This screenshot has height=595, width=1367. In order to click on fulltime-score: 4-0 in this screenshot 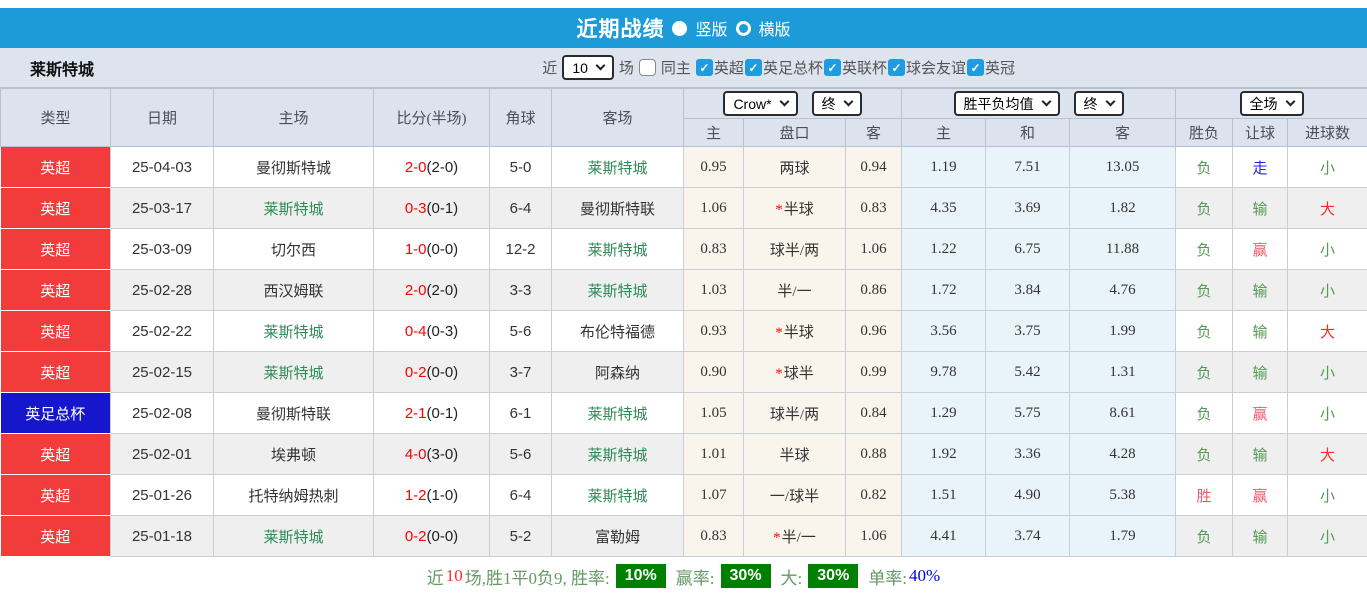, I will do `click(416, 454)`.